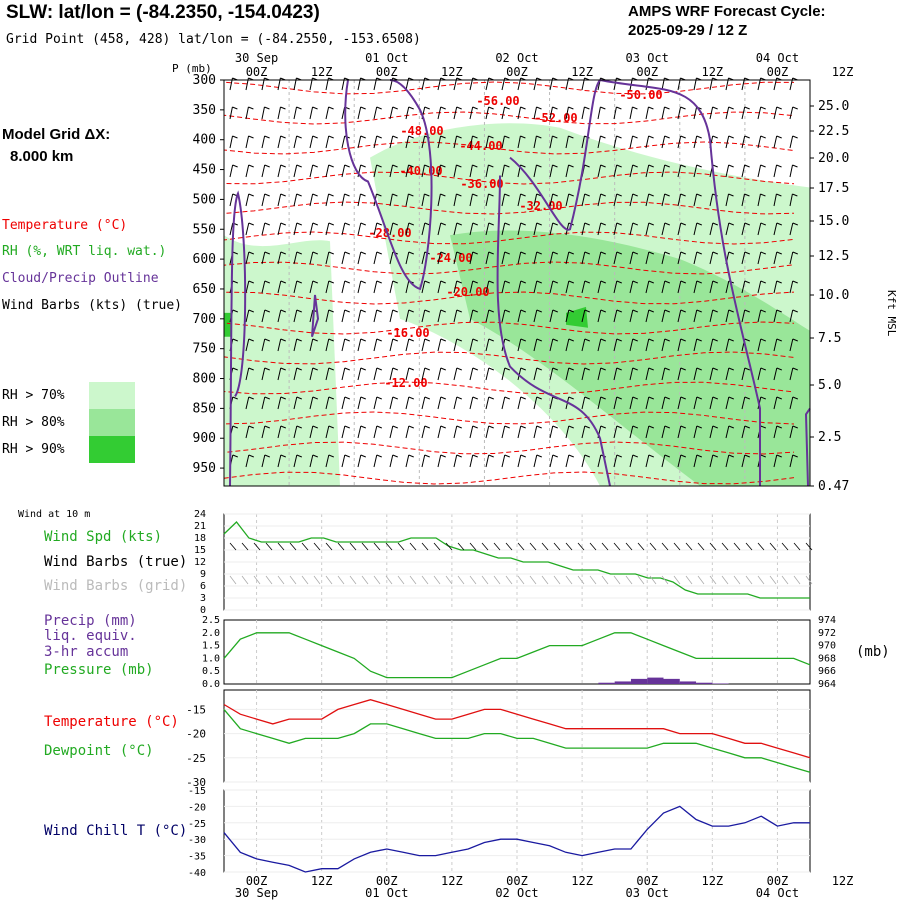 This screenshot has width=900, height=900. What do you see at coordinates (204, 438) in the screenshot?
I see `pressure-tick-label: 900` at bounding box center [204, 438].